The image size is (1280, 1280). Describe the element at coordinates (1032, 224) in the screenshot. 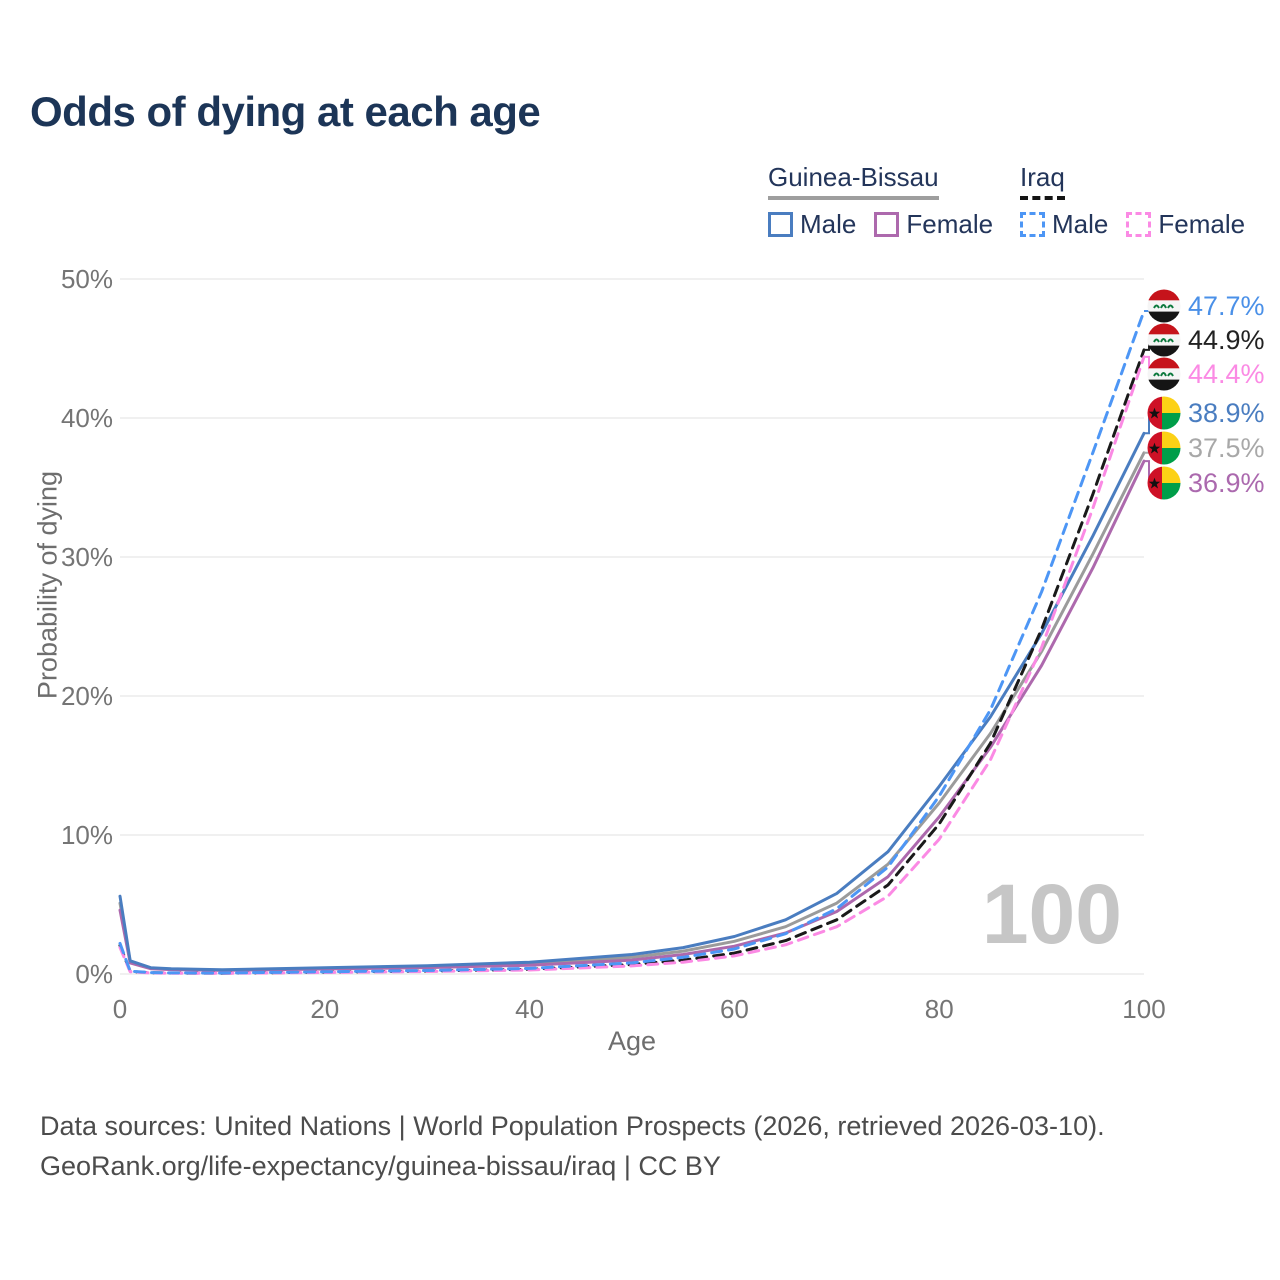

I see `legend-swatch-iraq-male` at that location.